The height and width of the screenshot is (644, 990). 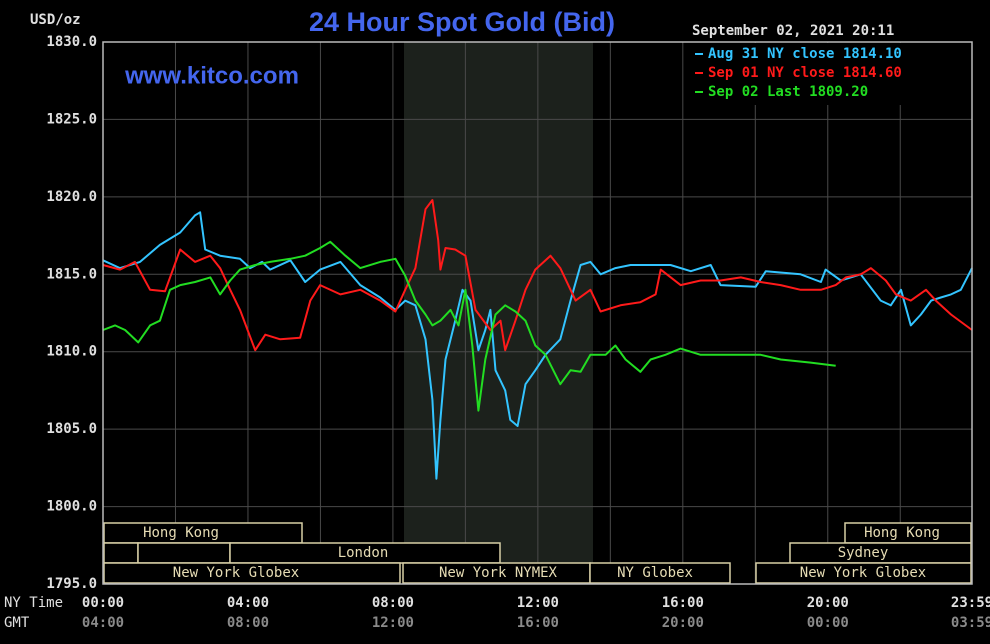 What do you see at coordinates (248, 623) in the screenshot?
I see `x2-tick-label: 08:00` at bounding box center [248, 623].